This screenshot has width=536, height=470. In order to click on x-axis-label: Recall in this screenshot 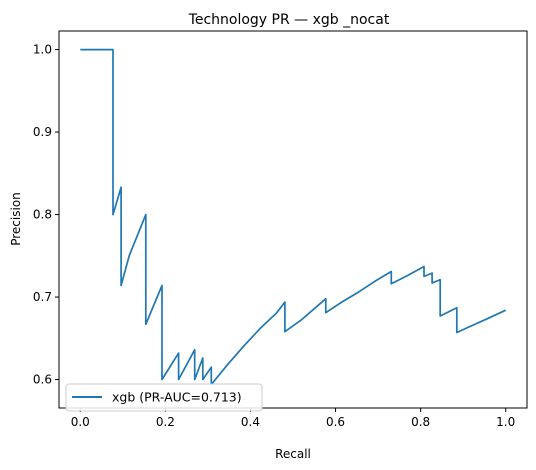, I will do `click(293, 454)`.